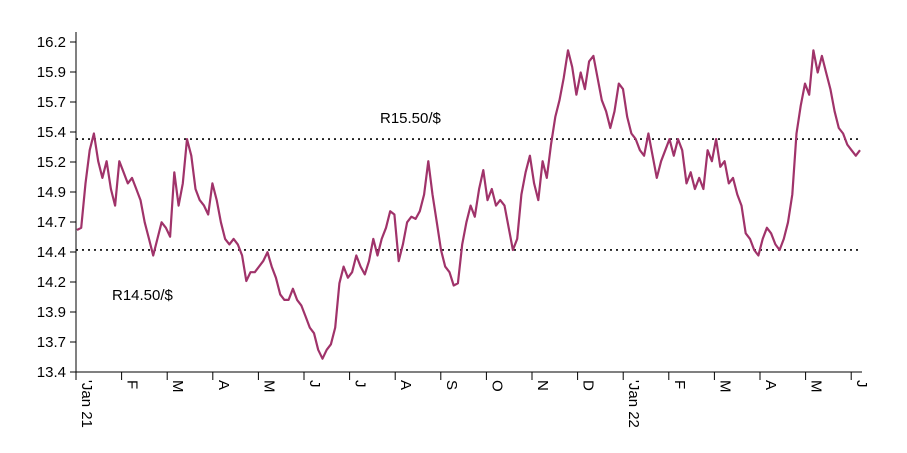  What do you see at coordinates (633, 404) in the screenshot?
I see `x-tick-label: 'Jan 22` at bounding box center [633, 404].